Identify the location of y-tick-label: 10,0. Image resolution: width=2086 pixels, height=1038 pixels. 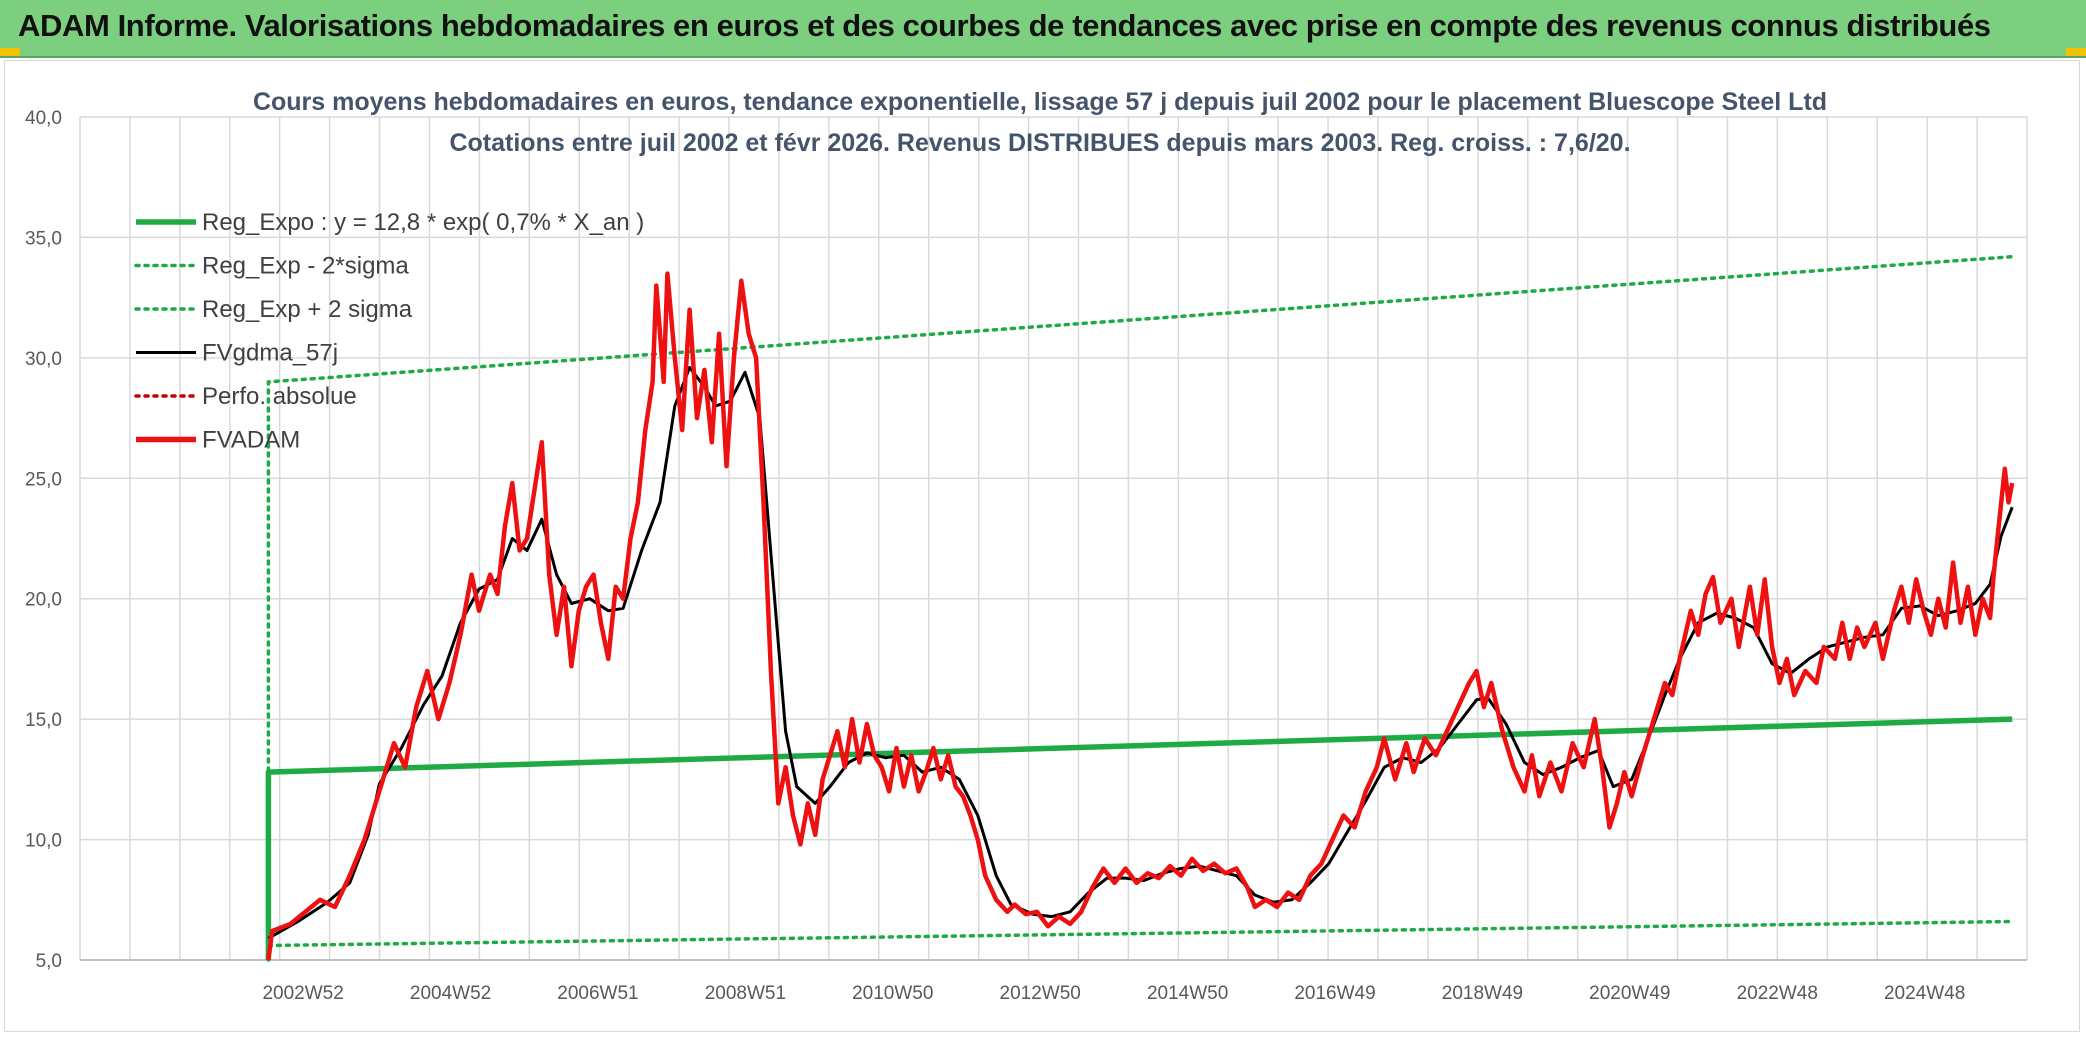
(43, 841).